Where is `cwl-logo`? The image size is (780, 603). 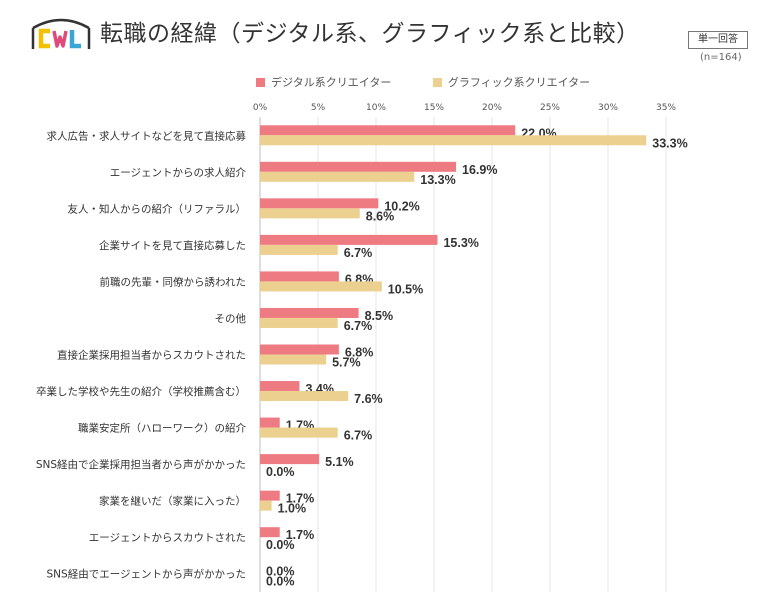 cwl-logo is located at coordinates (61, 33).